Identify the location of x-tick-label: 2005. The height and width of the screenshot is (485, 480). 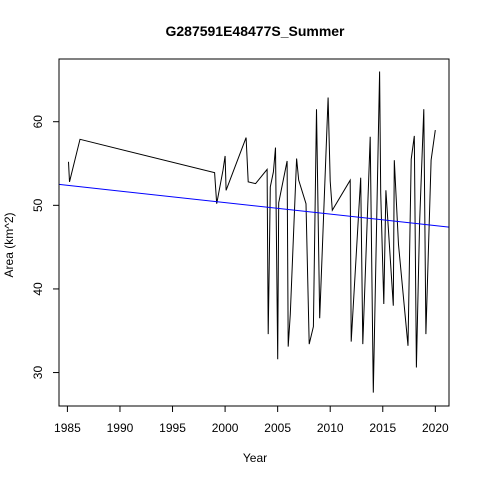
(277, 428).